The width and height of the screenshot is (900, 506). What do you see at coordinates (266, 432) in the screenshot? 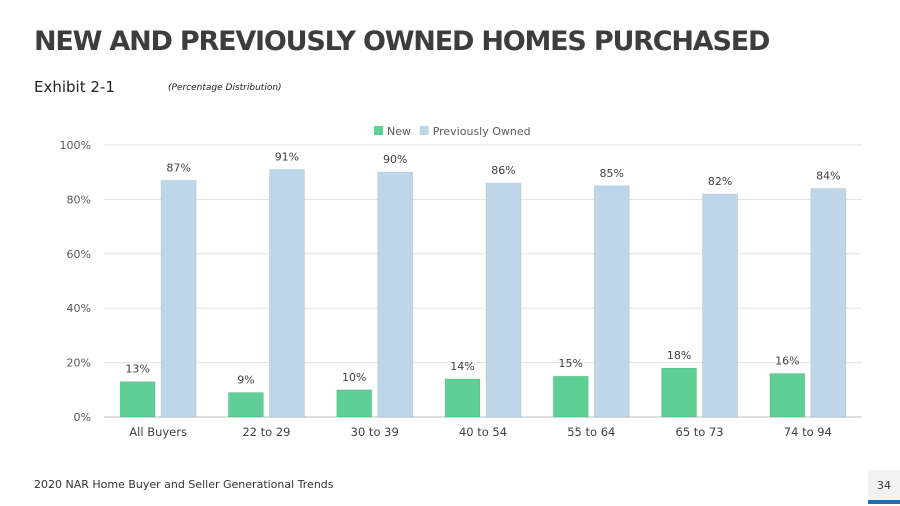
I see `x-tick-label: 22 to 29` at bounding box center [266, 432].